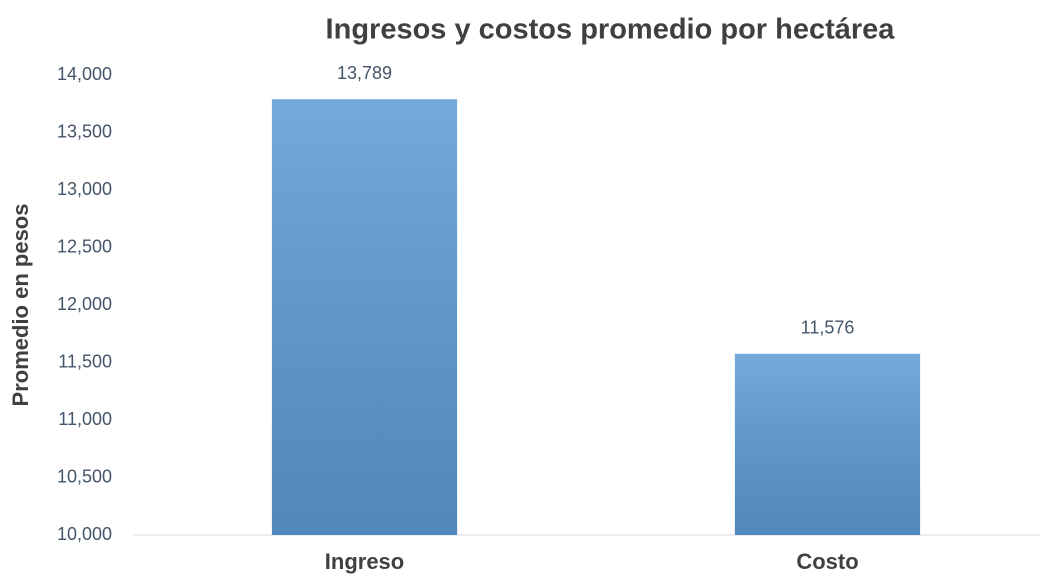 Image resolution: width=1043 pixels, height=578 pixels. Describe the element at coordinates (20, 305) in the screenshot. I see `y-axis-label: Promedio en pesos` at that location.